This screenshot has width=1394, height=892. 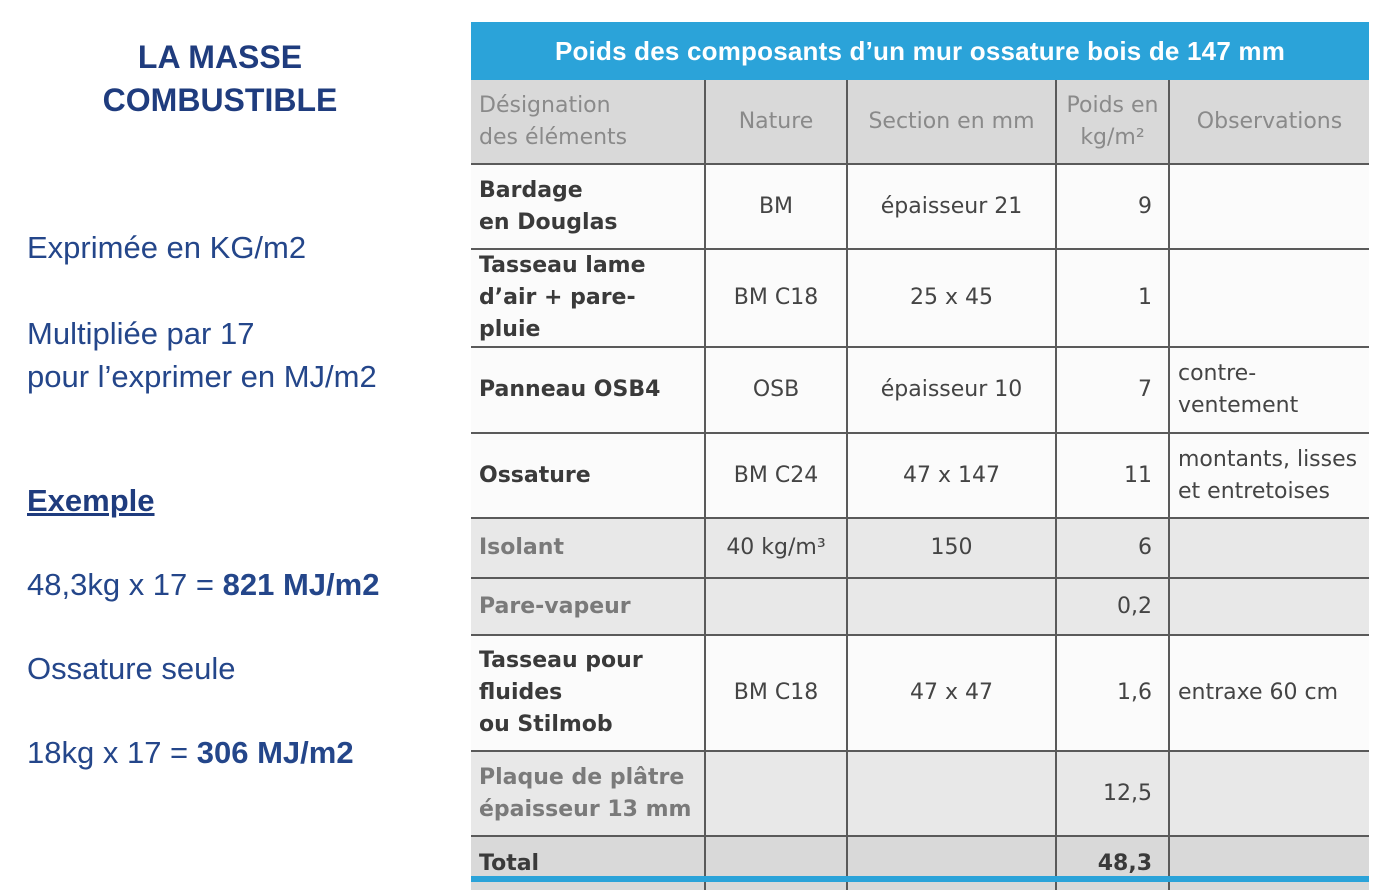 I want to click on row-poids: 11, so click(x=1112, y=475).